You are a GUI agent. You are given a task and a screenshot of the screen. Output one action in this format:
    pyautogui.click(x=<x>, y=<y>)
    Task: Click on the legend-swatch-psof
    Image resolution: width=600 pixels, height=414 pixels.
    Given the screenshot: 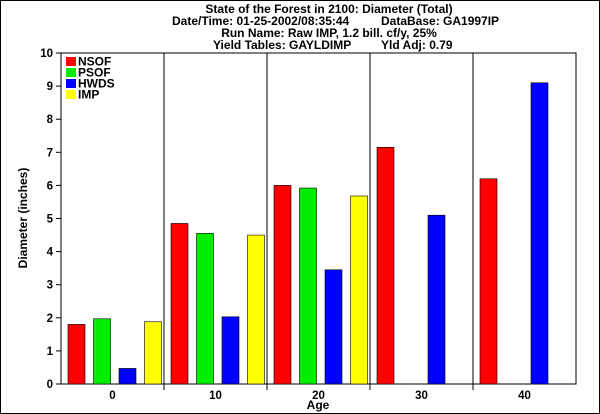 What is the action you would take?
    pyautogui.click(x=71, y=72)
    